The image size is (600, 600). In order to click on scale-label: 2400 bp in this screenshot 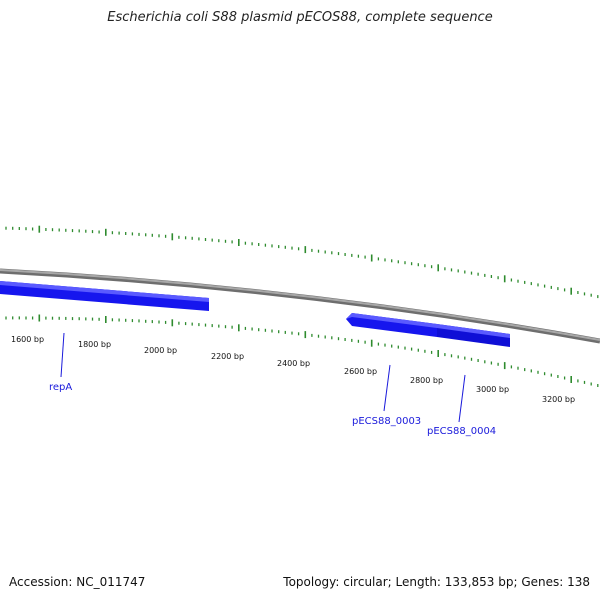, I will do `click(293, 363)`.